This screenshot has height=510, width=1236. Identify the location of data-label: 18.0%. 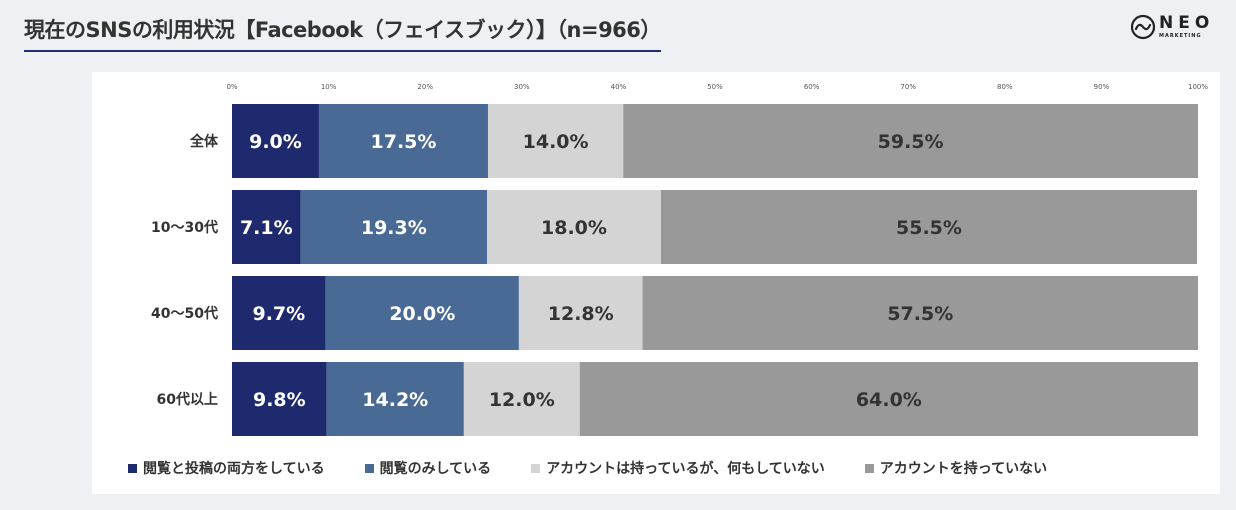
(574, 228).